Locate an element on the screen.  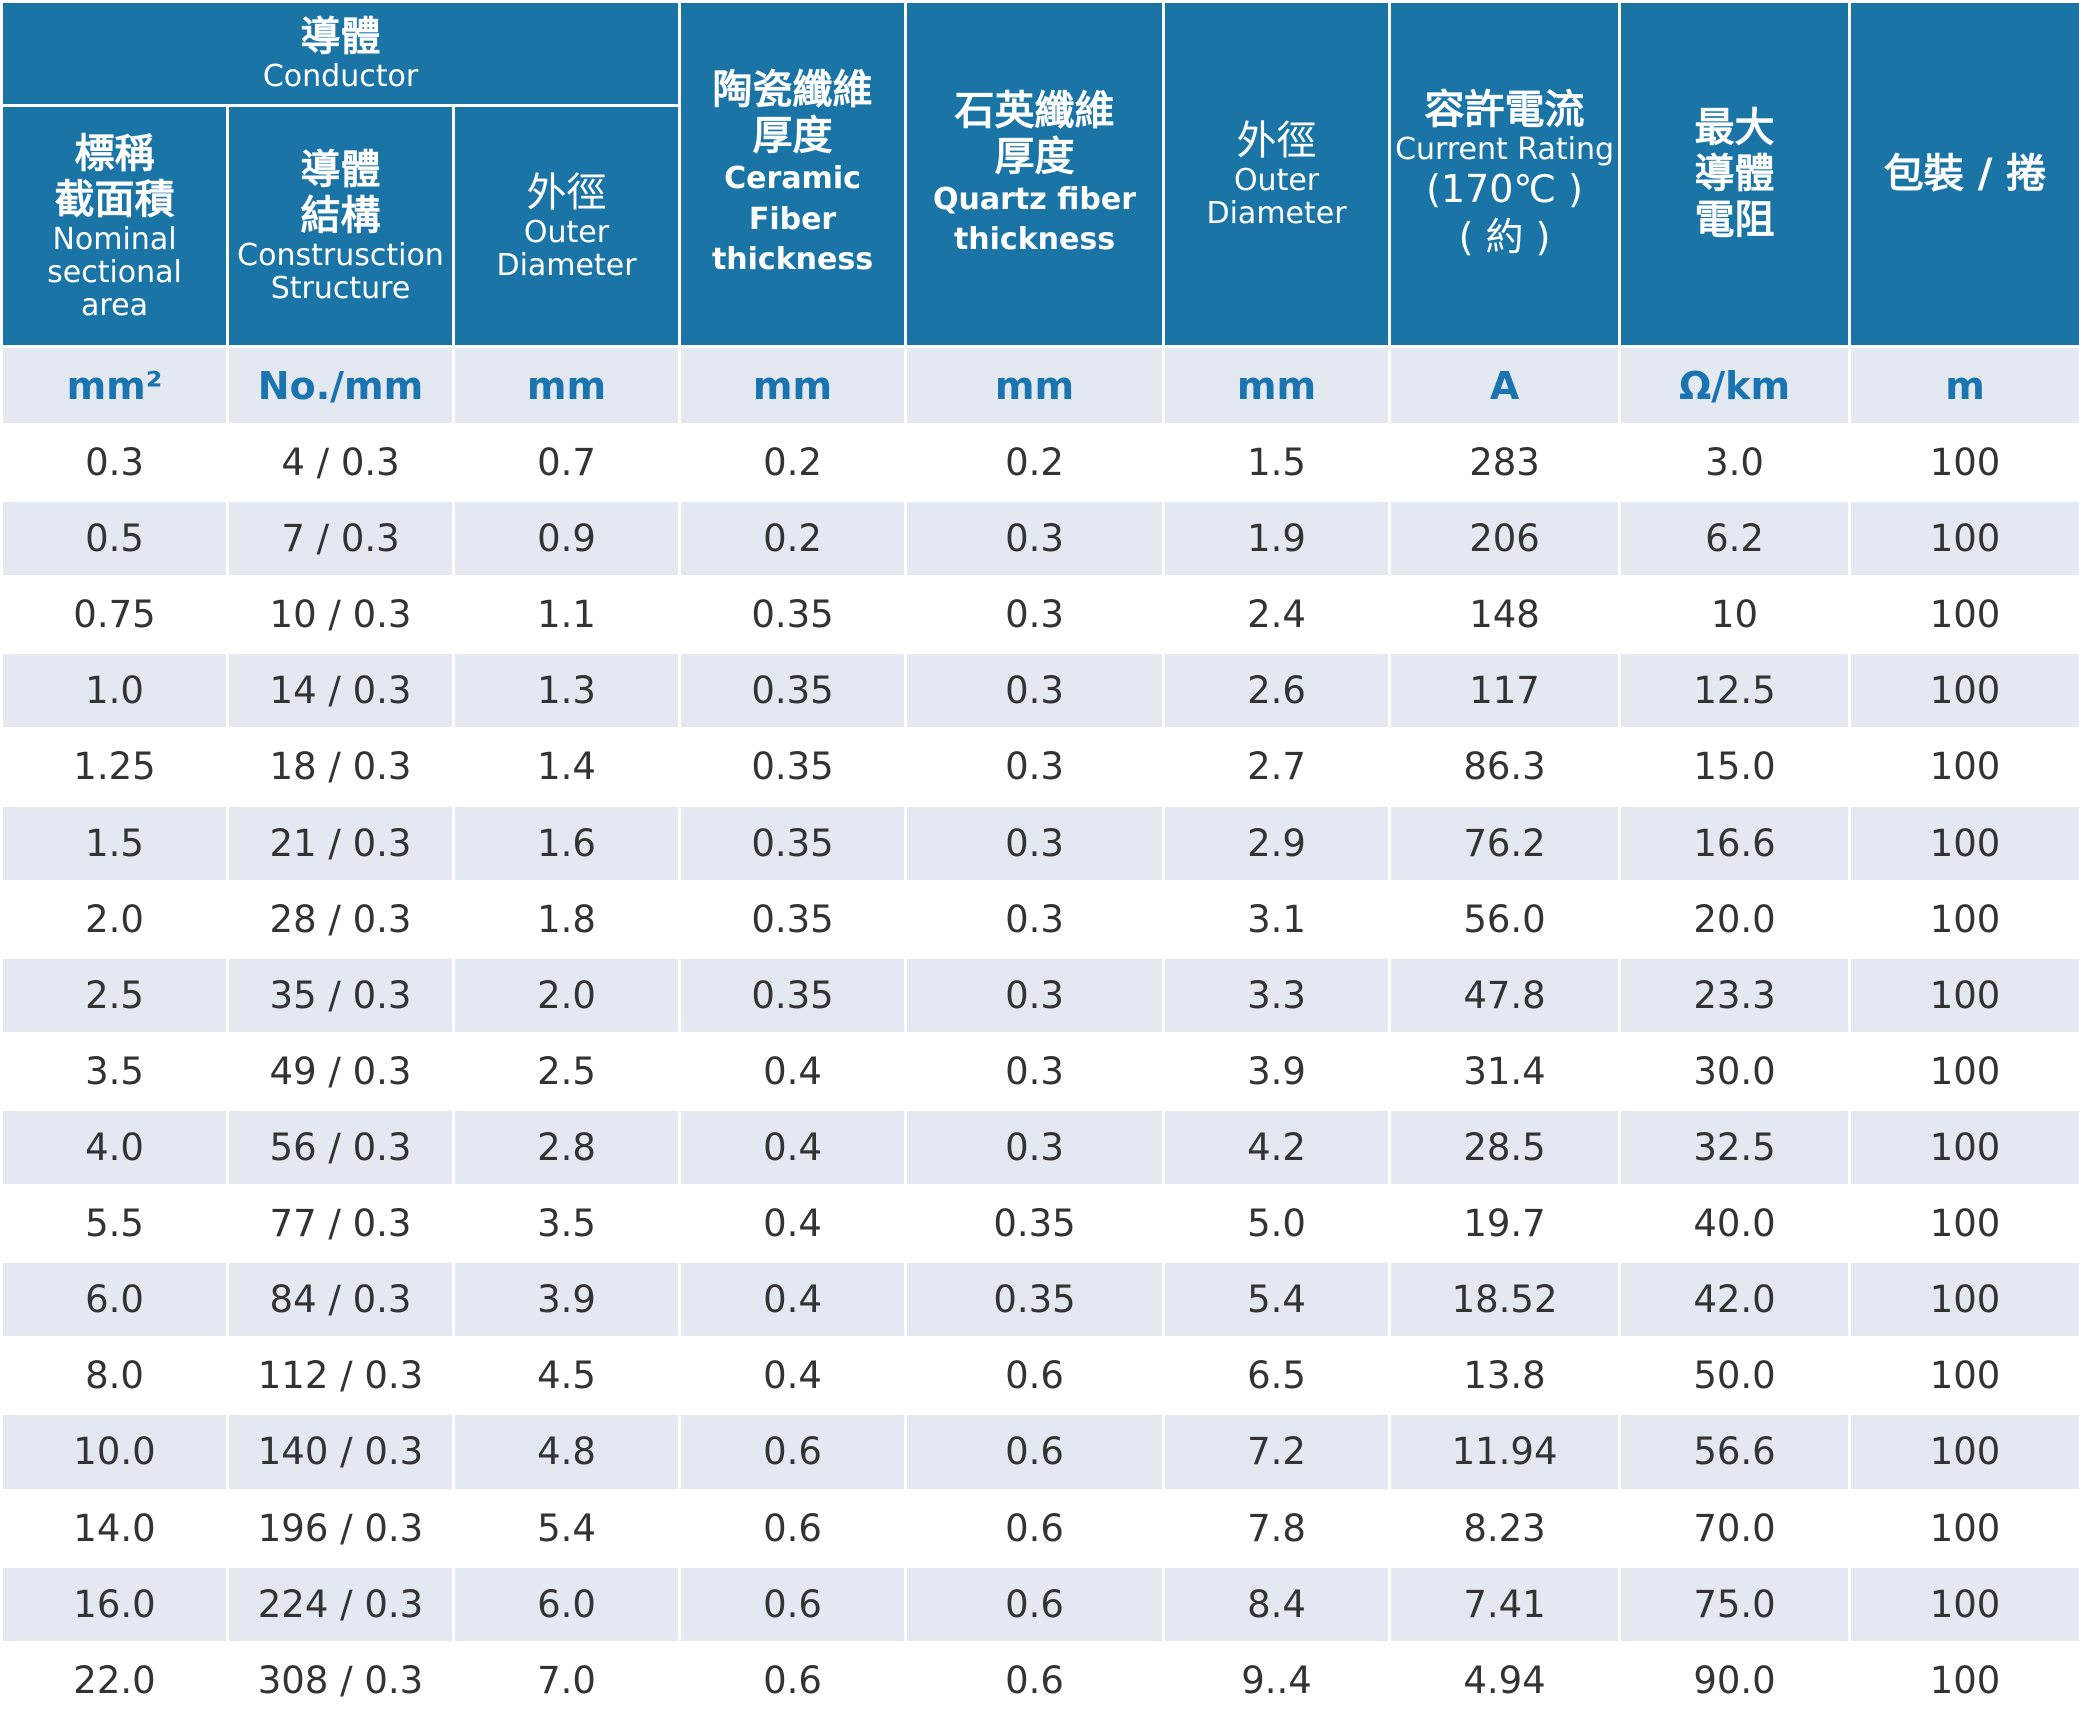
table-cell: 50.0 is located at coordinates (1735, 1376).